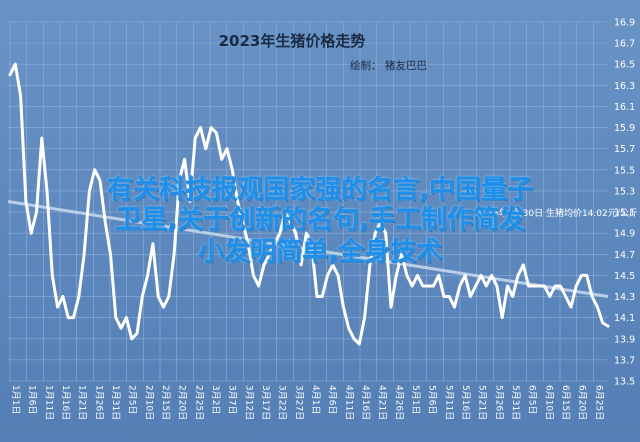 The width and height of the screenshot is (640, 442). Describe the element at coordinates (115, 402) in the screenshot. I see `x-tick-label: 1月31日` at that location.